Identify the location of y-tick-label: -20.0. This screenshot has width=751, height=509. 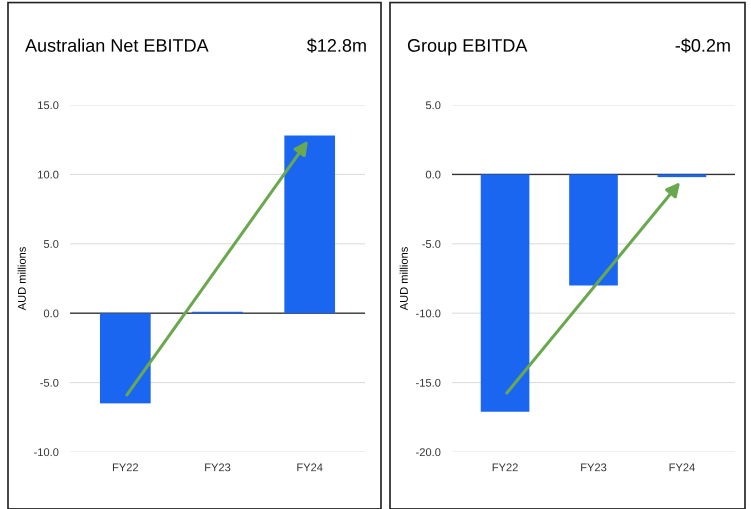
(428, 452).